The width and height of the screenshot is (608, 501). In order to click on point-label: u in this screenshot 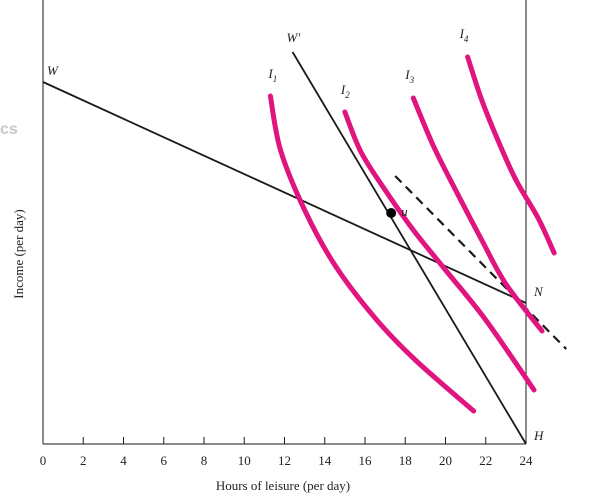, I will do `click(404, 211)`.